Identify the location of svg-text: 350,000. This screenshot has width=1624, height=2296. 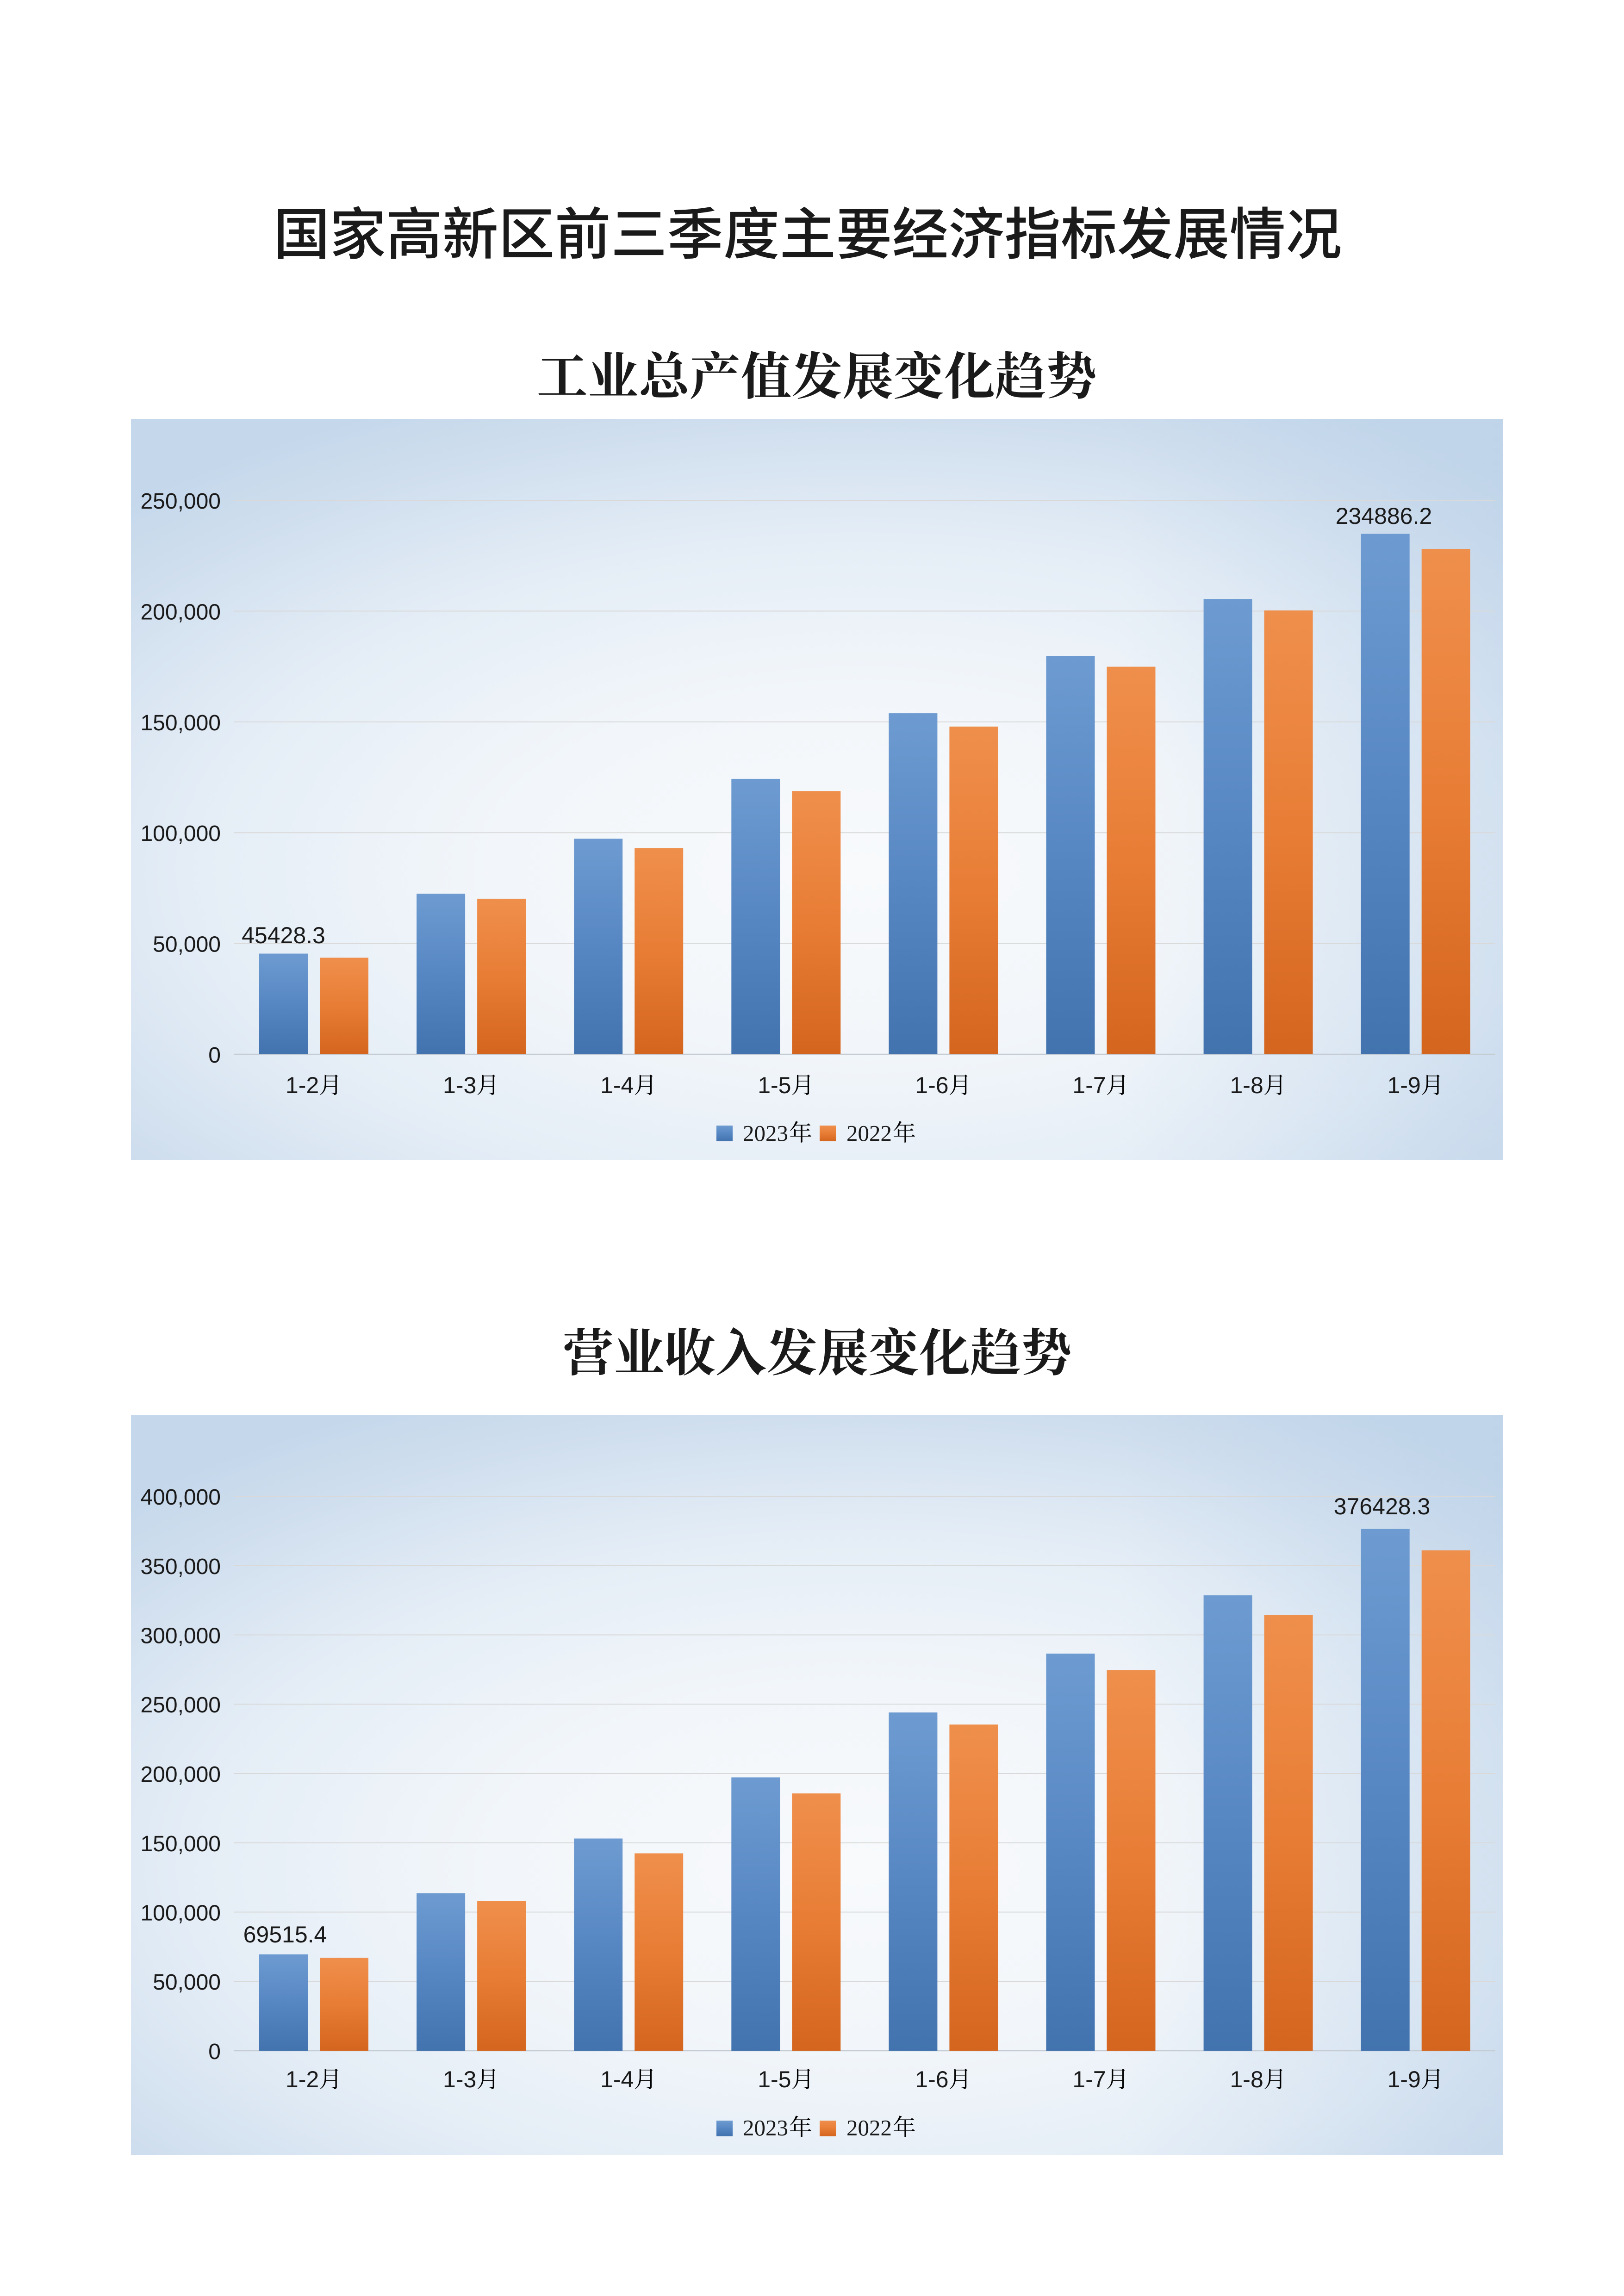
(180, 1567).